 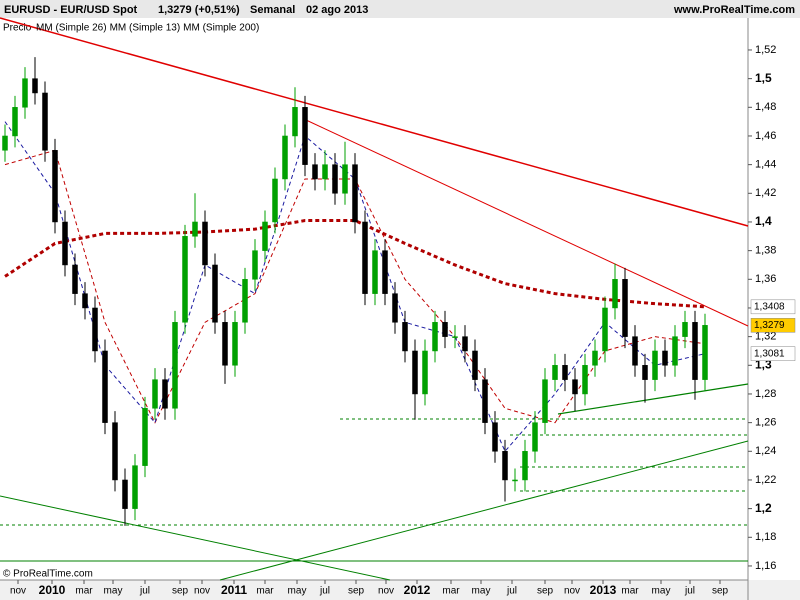 I want to click on y-tick-label: 1,28, so click(x=765, y=394).